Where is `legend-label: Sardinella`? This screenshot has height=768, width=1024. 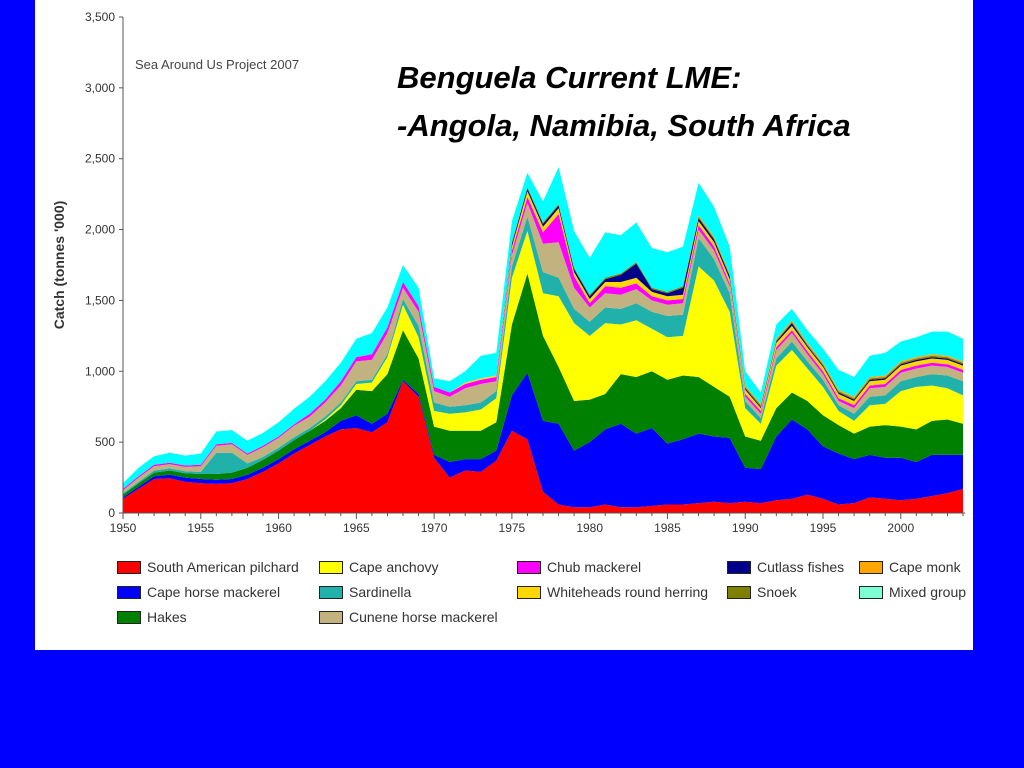
legend-label: Sardinella is located at coordinates (380, 592).